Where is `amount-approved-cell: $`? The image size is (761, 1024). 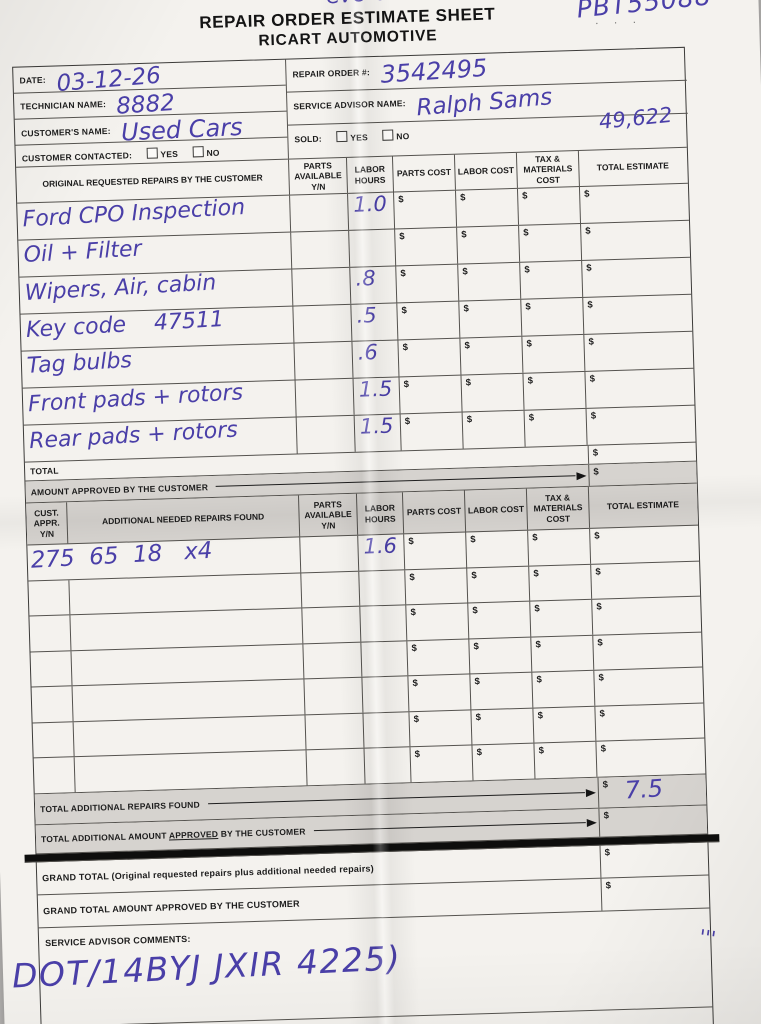 amount-approved-cell: $ is located at coordinates (642, 473).